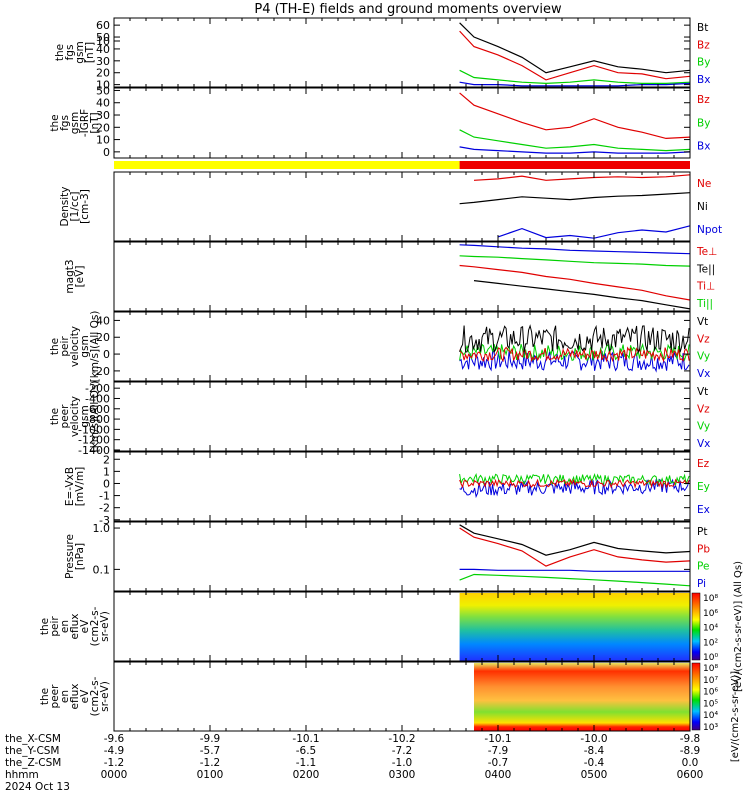 This screenshot has width=750, height=804. What do you see at coordinates (114, 751) in the screenshot?
I see `x-tick-value: -4.9` at bounding box center [114, 751].